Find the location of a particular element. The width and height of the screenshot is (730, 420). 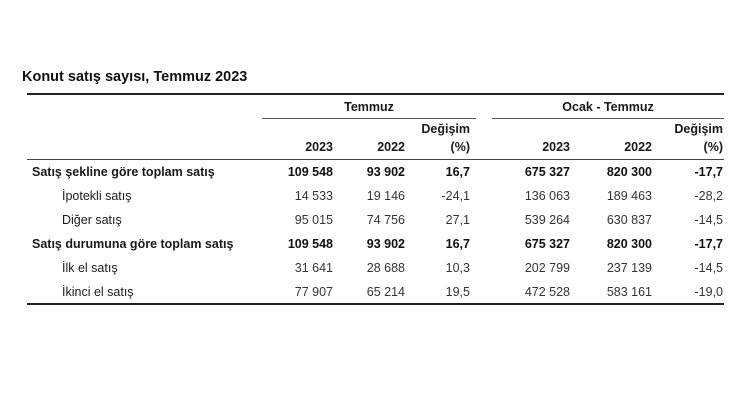

top-rule is located at coordinates (375, 94).